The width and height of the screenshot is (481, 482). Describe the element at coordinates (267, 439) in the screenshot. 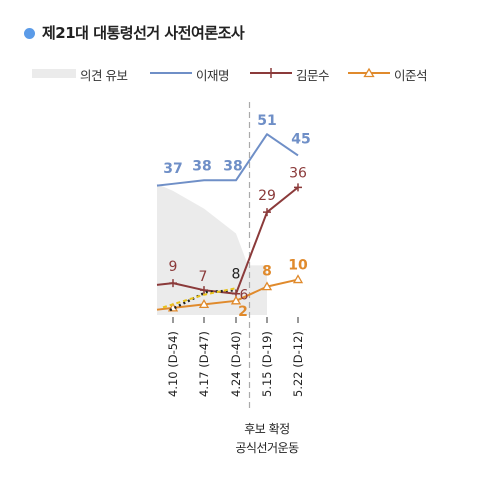

I see `phase-note: 후보 확정 공식선거운동` at that location.